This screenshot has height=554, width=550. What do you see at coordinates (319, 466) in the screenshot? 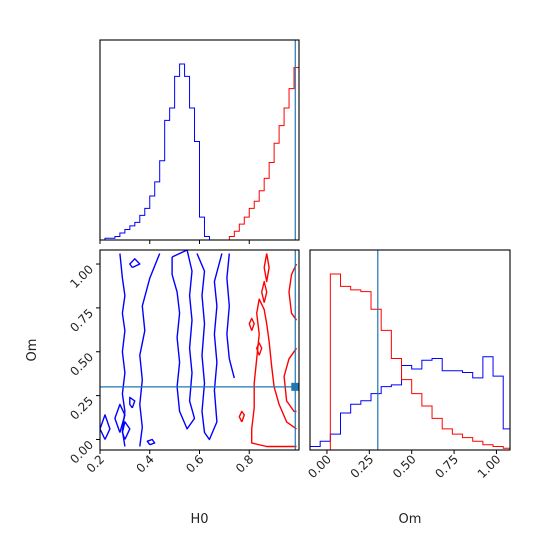
I see `x-tick-label: 0.00` at bounding box center [319, 466].